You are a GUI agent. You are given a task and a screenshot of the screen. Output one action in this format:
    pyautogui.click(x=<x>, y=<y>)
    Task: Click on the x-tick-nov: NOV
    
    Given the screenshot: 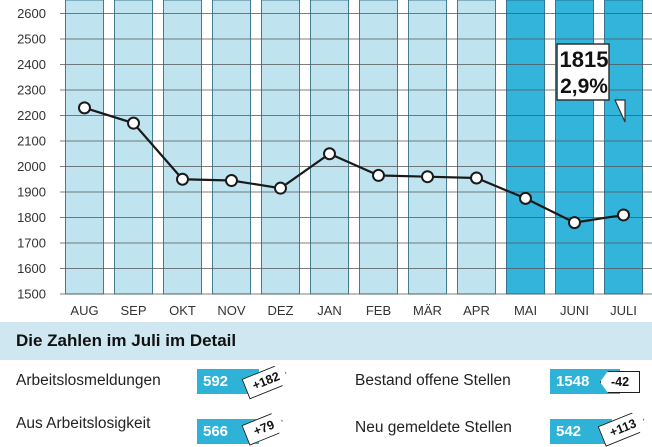 What is the action you would take?
    pyautogui.click(x=231, y=310)
    